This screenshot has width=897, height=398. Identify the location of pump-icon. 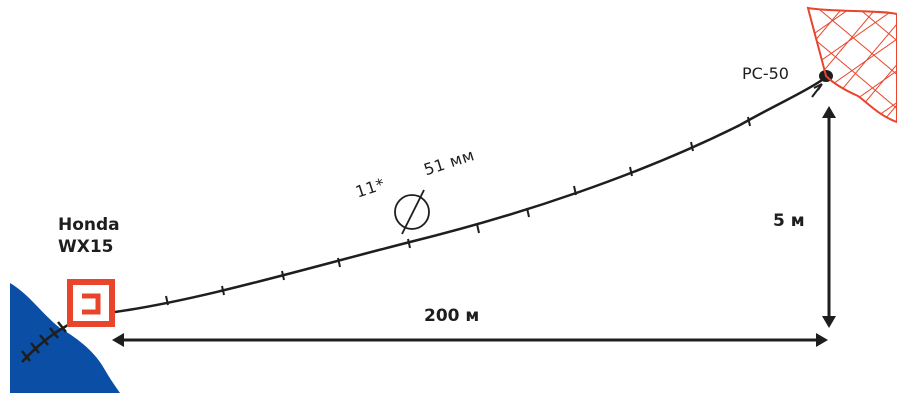
(91, 303).